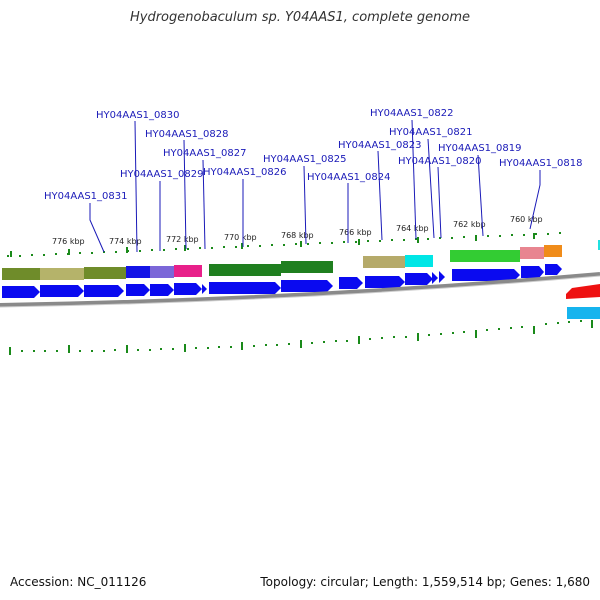 The width and height of the screenshot is (600, 600). Describe the element at coordinates (479, 148) in the screenshot. I see `gene-label-0819: HY04AAS1_0819` at that location.